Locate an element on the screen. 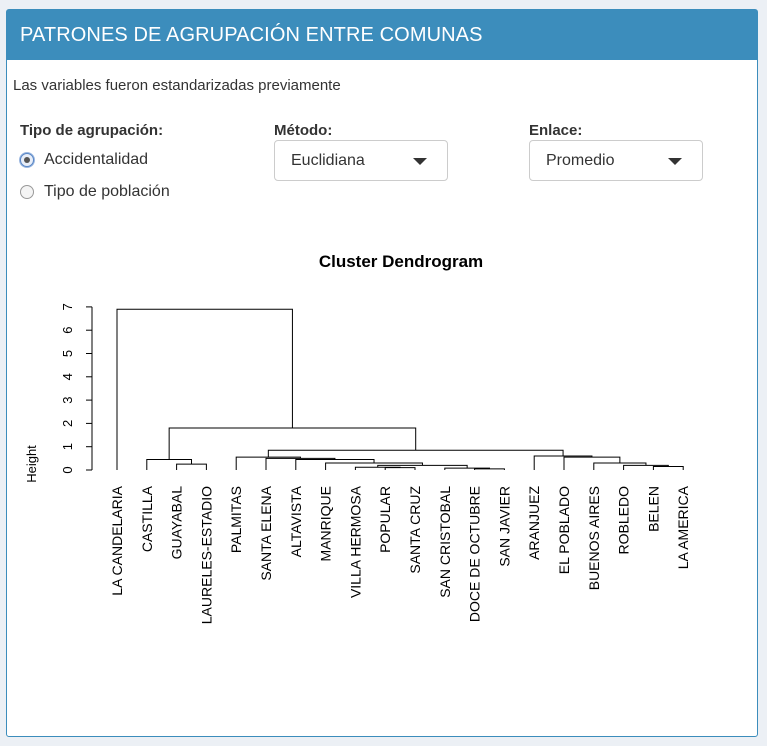 This screenshot has width=767, height=746. panel-title: PATRONES DE AGRUPACIÓN ENTRE COMUNAS is located at coordinates (251, 34).